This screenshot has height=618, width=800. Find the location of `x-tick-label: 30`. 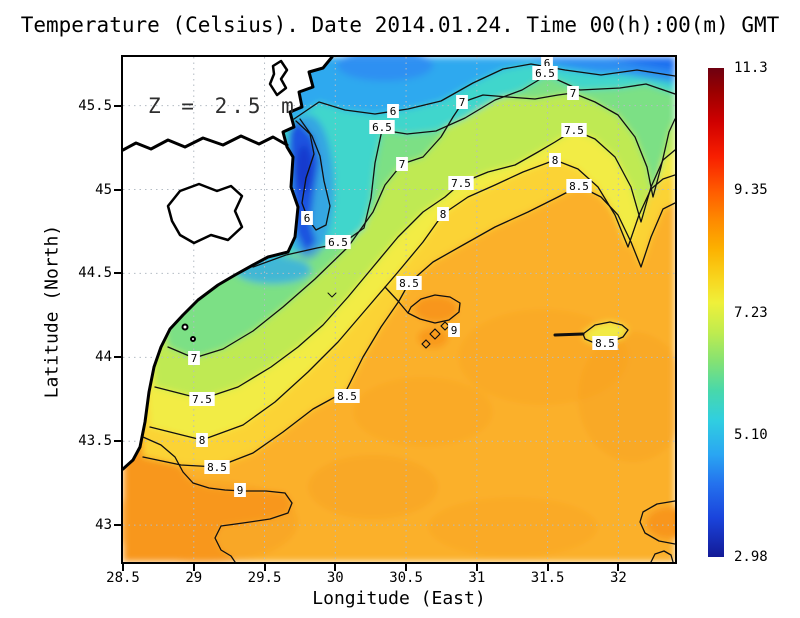

x-tick-label: 30 is located at coordinates (335, 578).